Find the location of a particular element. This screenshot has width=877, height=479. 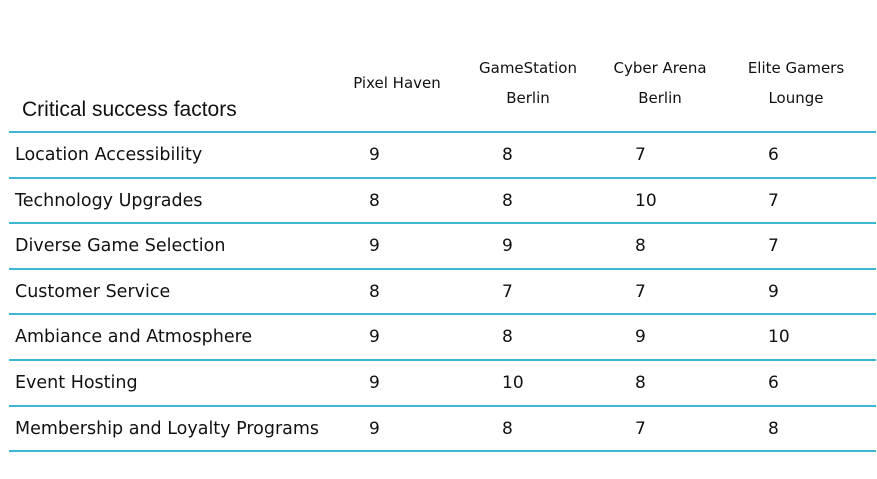

column-header-line1: Pixel Haven is located at coordinates (397, 83).